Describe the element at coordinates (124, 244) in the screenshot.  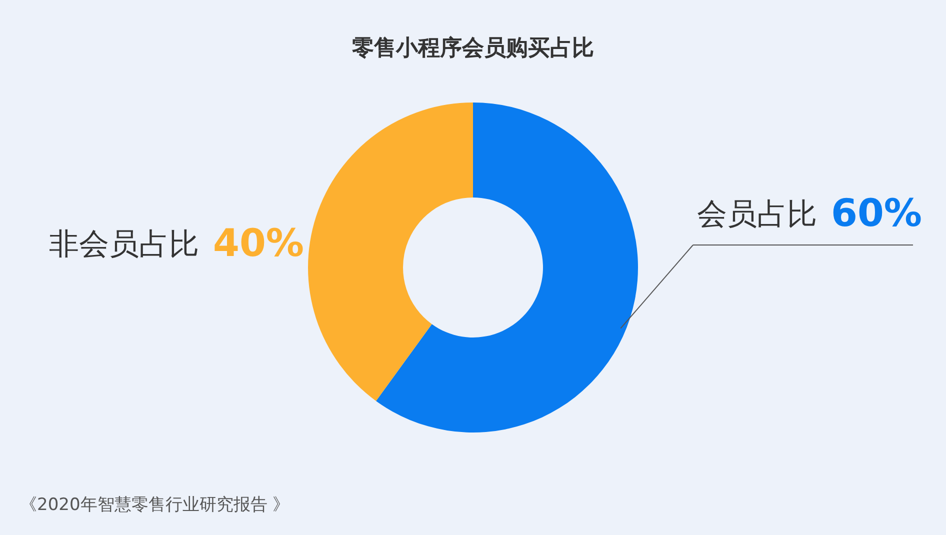
I see `slice-label: 非会员占比` at that location.